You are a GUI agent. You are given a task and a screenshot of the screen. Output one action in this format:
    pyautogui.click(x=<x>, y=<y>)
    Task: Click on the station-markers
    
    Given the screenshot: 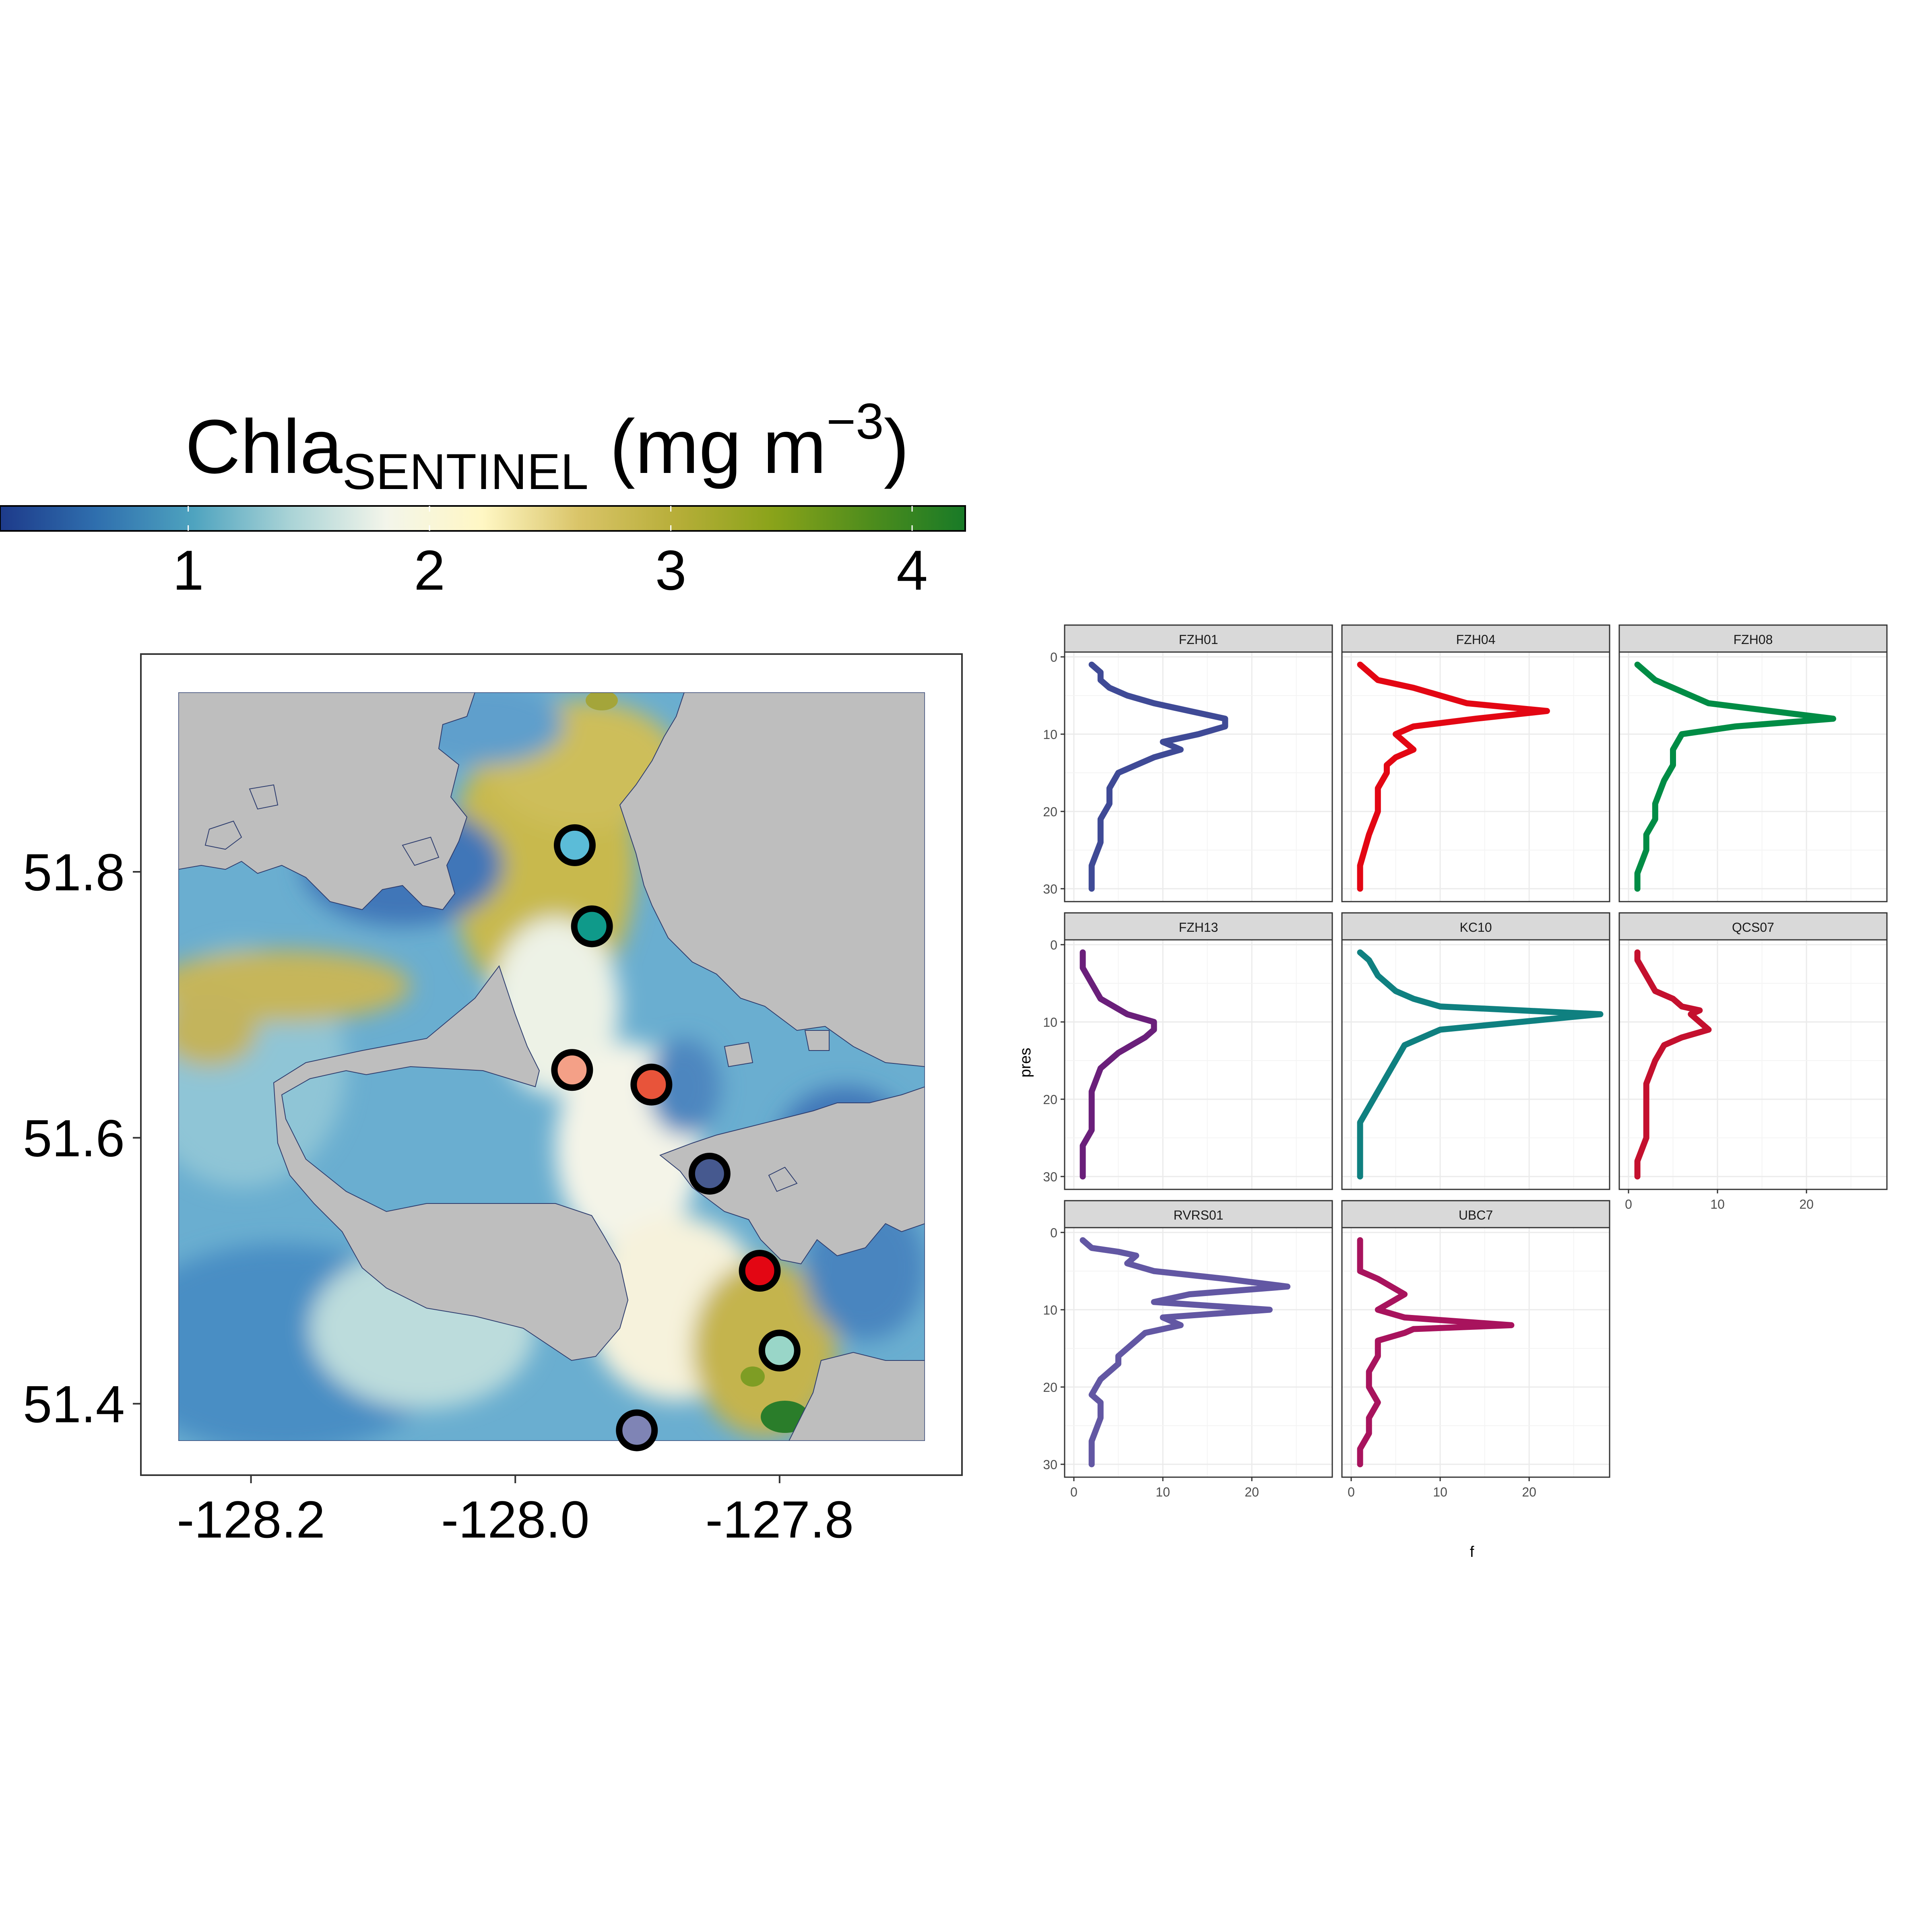 What is the action you would take?
    pyautogui.click(x=676, y=1137)
    